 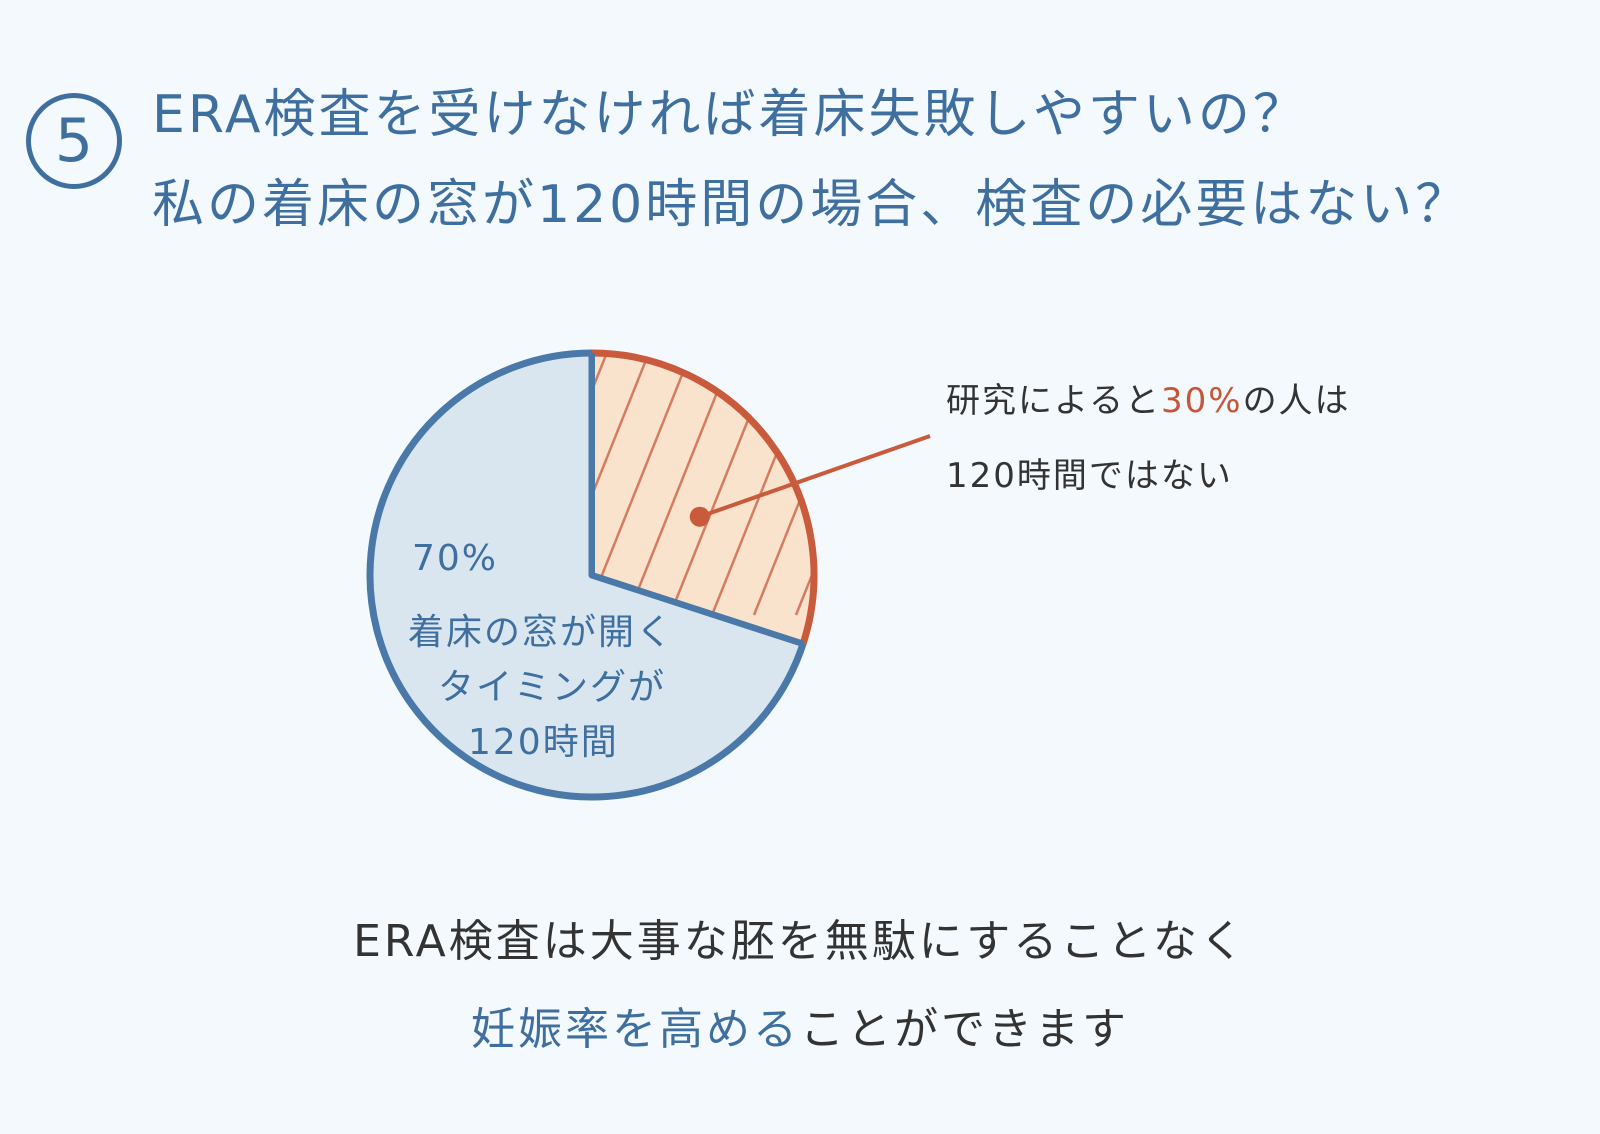 What do you see at coordinates (543, 742) in the screenshot?
I see `slice-70-label-line3: 120時間` at bounding box center [543, 742].